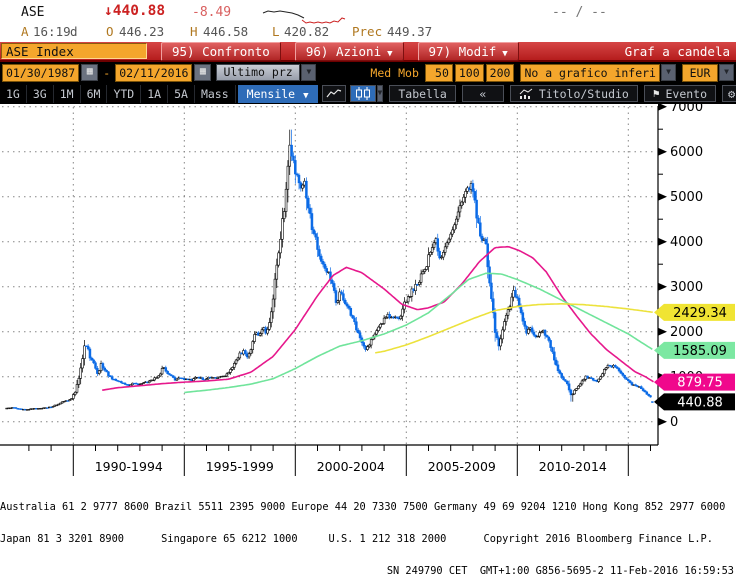  What do you see at coordinates (215, 93) in the screenshot?
I see `range-button-mass: Mass` at bounding box center [215, 93].